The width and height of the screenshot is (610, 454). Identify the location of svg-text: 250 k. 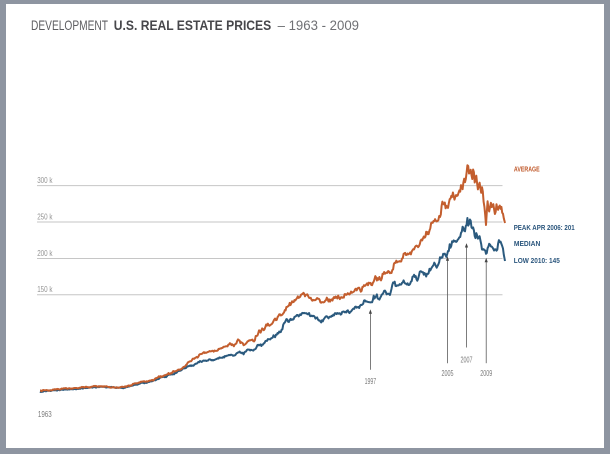
(45, 216).